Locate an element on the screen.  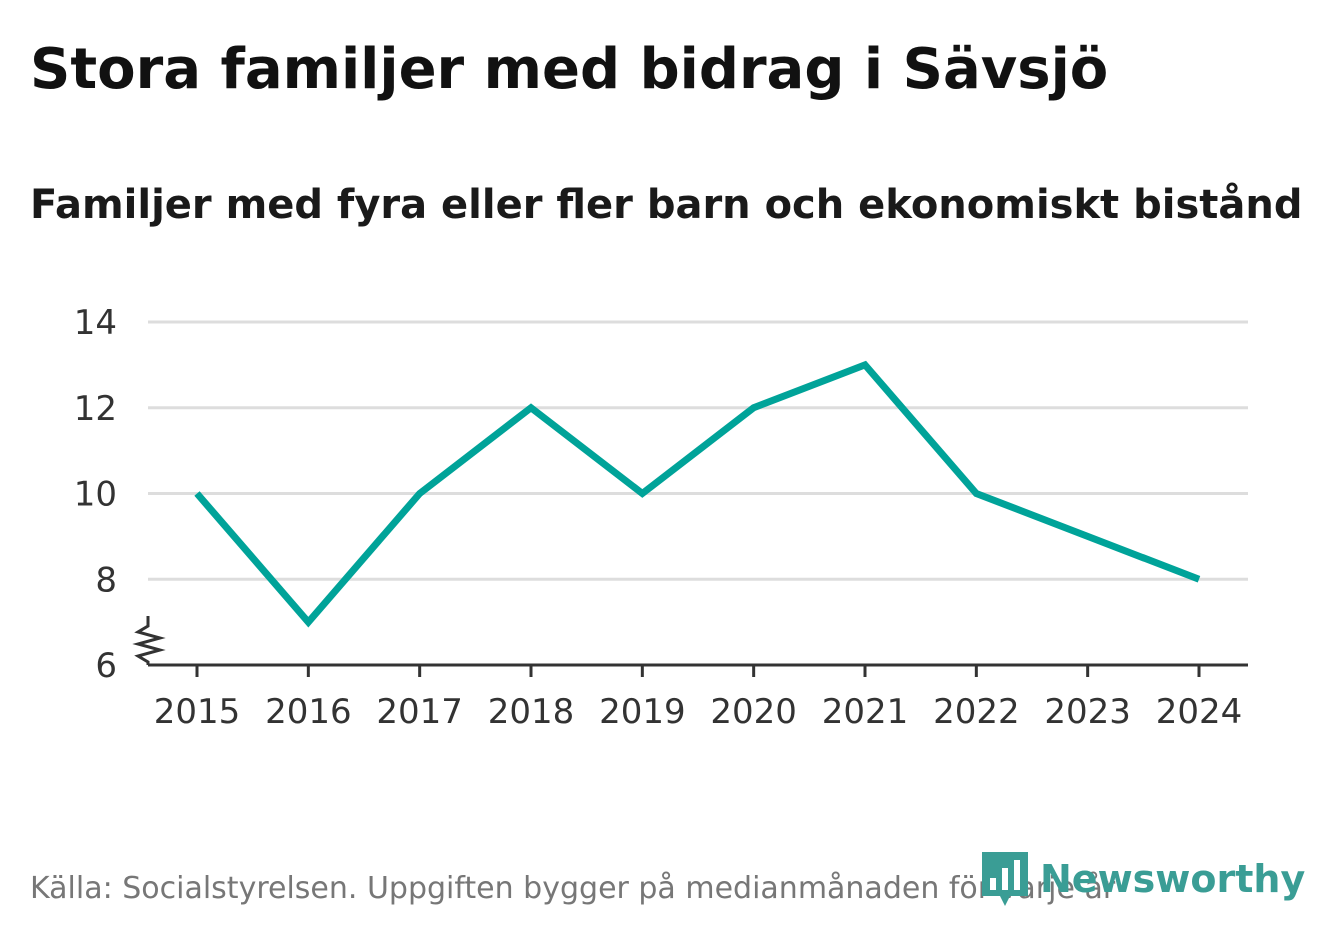
chart-title: Stora familjer med bidrag i Sävsjö is located at coordinates (569, 69).